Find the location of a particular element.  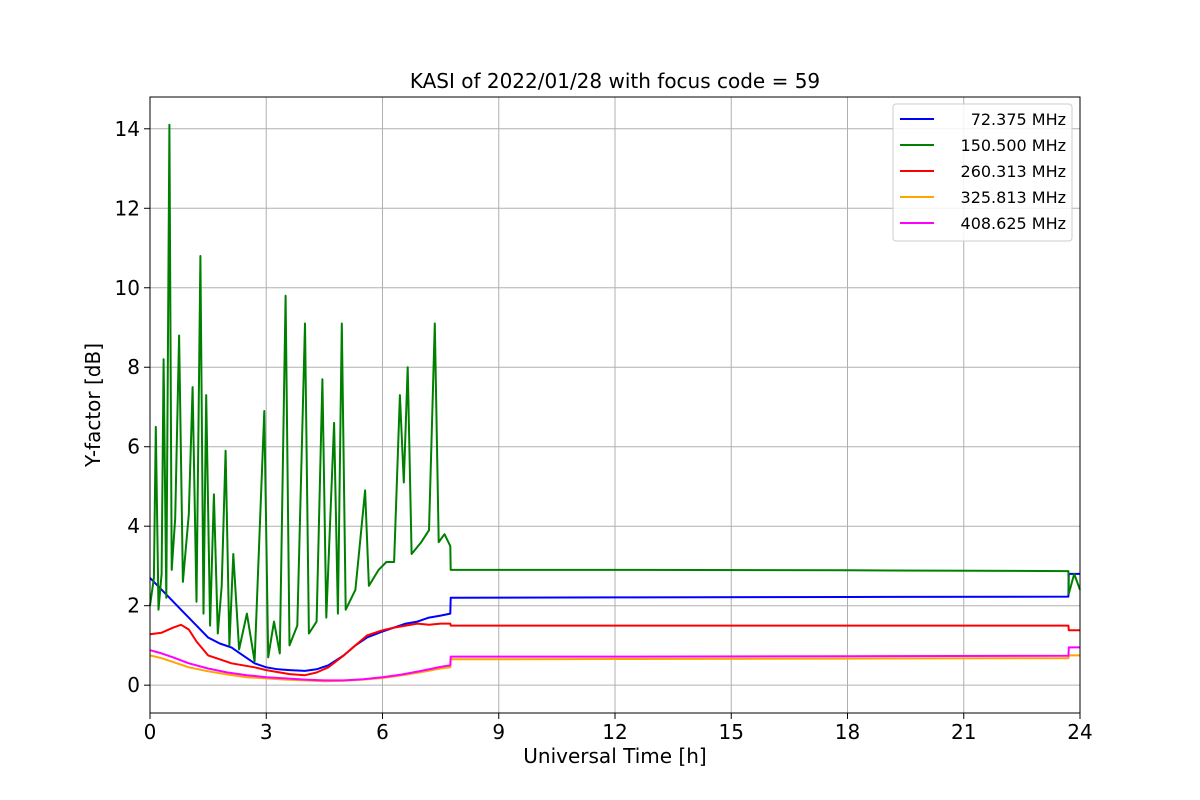

y-tick-label: 0 is located at coordinates (133, 685).